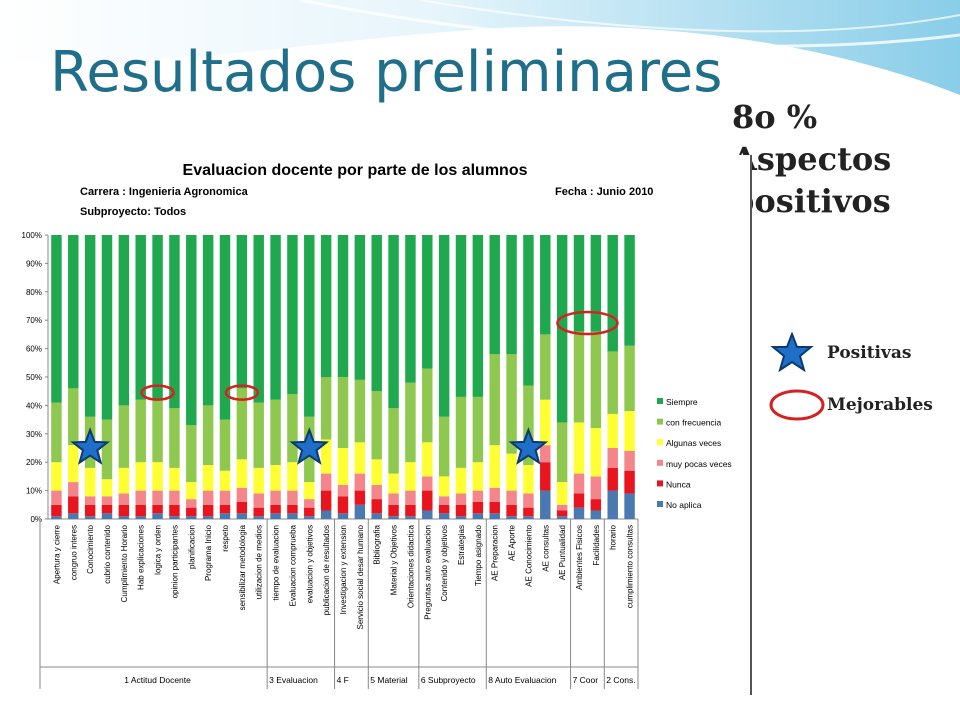 The image size is (960, 720). What do you see at coordinates (73, 552) in the screenshot?
I see `x-tick-label: congruo interes` at bounding box center [73, 552].